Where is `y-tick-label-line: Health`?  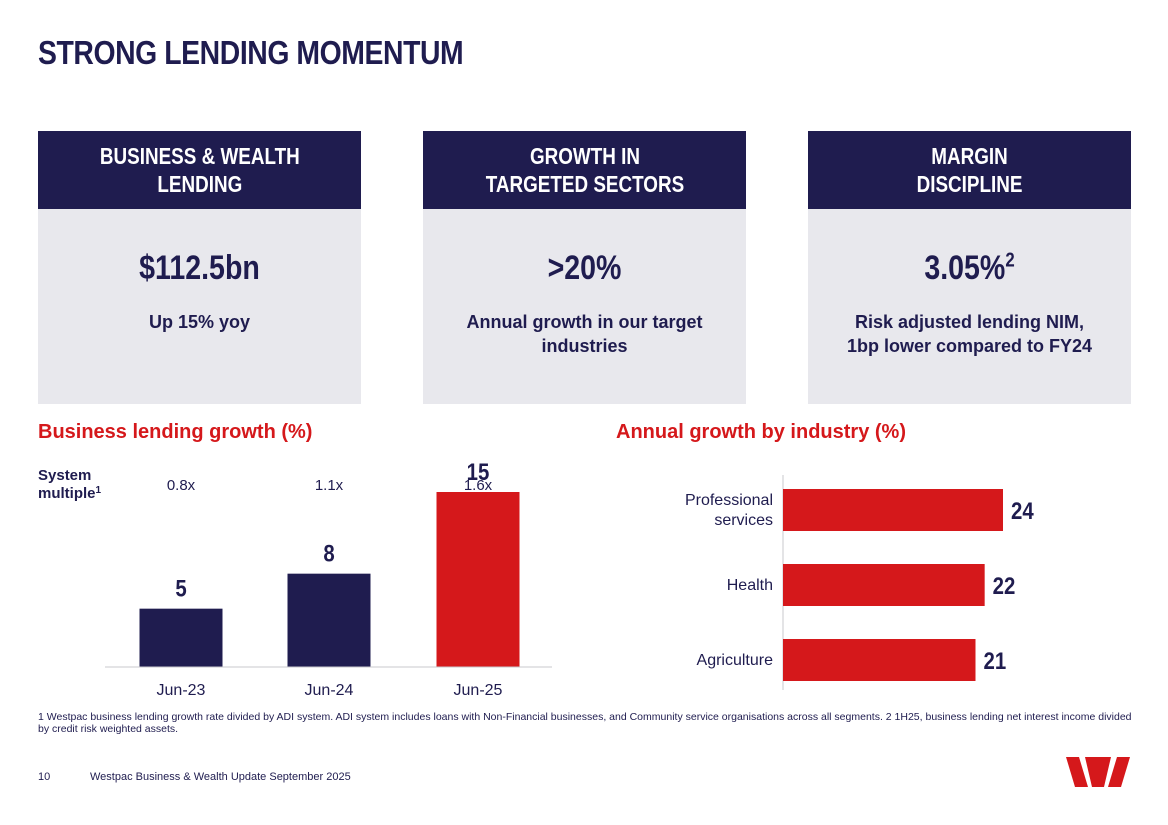 y-tick-label-line: Health is located at coordinates (750, 585).